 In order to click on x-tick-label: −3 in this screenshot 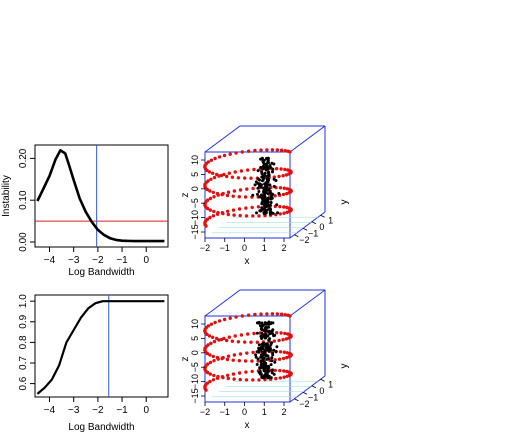, I will do `click(74, 260)`.